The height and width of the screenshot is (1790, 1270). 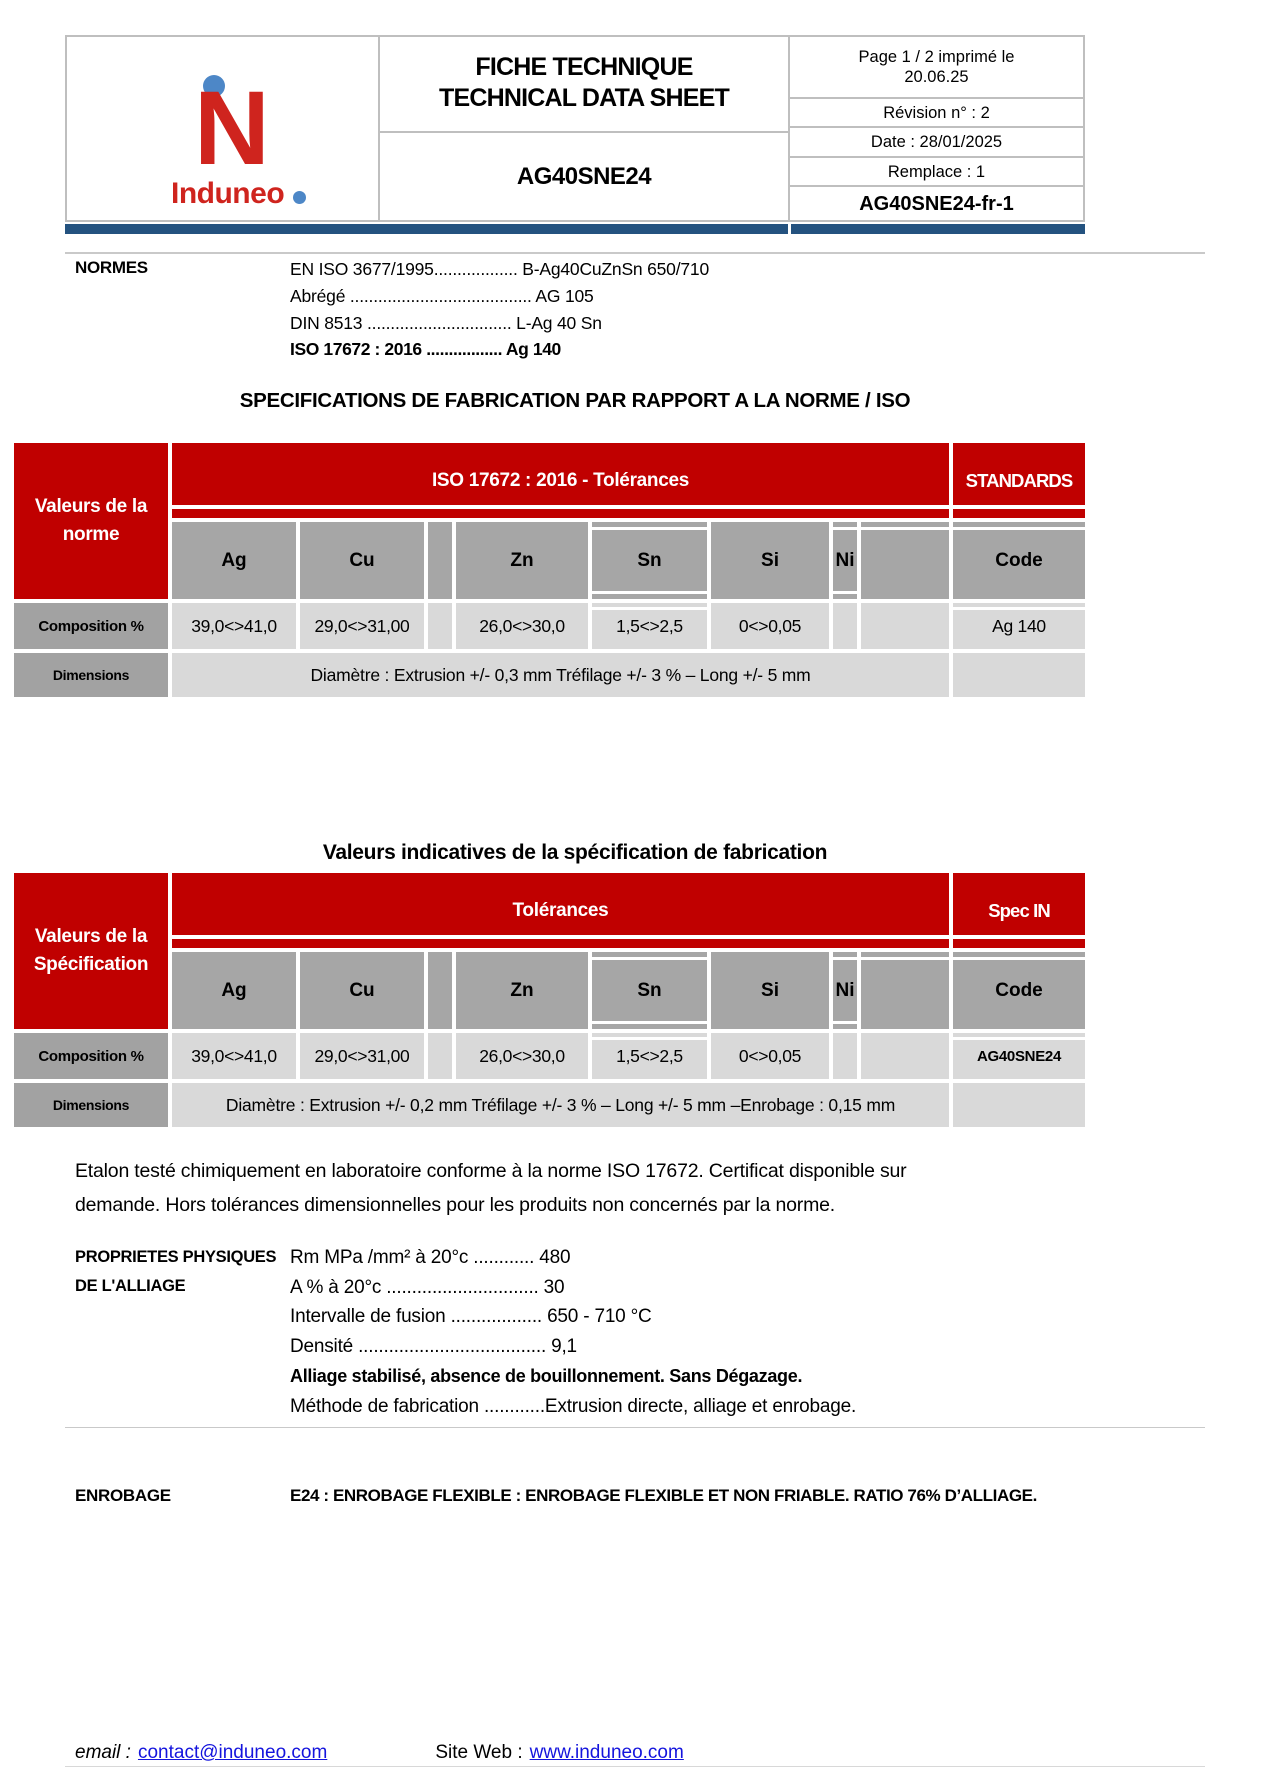 I want to click on table-band-right: STANDARDS, so click(x=1019, y=480).